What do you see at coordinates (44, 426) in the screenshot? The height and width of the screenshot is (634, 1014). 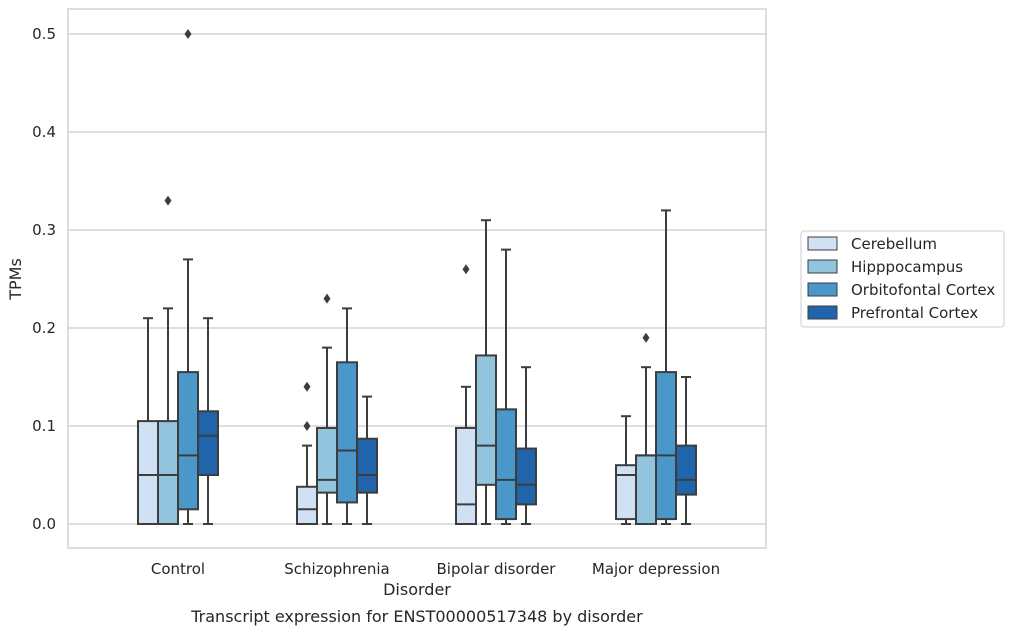 I see `y-tick-label: 0.1` at bounding box center [44, 426].